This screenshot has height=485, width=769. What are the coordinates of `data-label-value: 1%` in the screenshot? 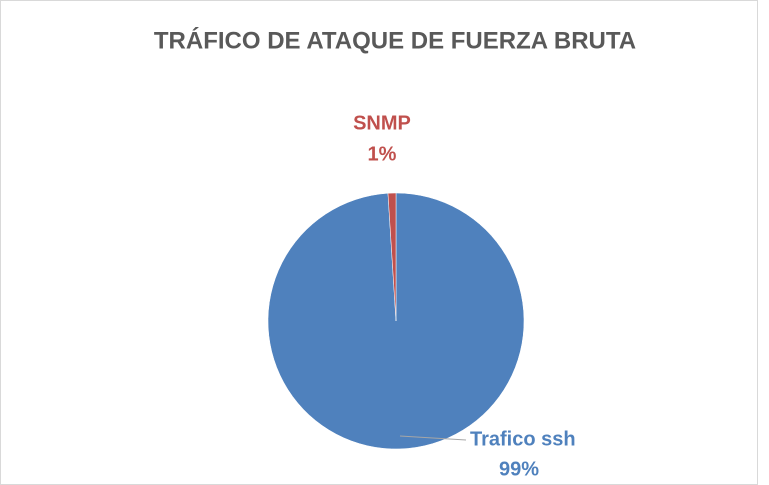 It's located at (382, 154).